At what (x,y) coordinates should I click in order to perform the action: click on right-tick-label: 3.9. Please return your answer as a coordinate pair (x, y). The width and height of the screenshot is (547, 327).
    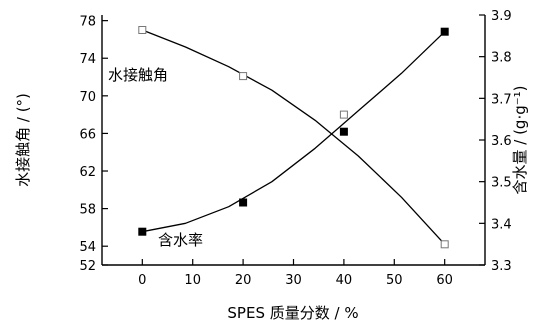
    Looking at the image, I should click on (501, 16).